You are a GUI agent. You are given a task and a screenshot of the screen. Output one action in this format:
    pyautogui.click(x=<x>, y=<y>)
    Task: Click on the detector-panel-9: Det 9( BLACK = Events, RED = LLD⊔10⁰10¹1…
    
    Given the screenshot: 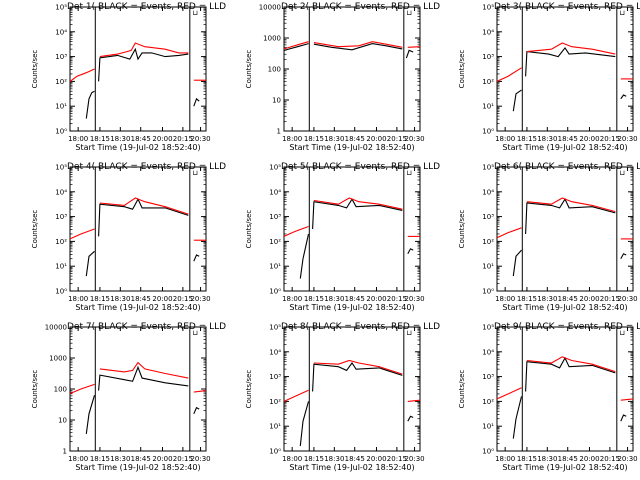 What is the action you would take?
    pyautogui.click(x=549, y=397)
    